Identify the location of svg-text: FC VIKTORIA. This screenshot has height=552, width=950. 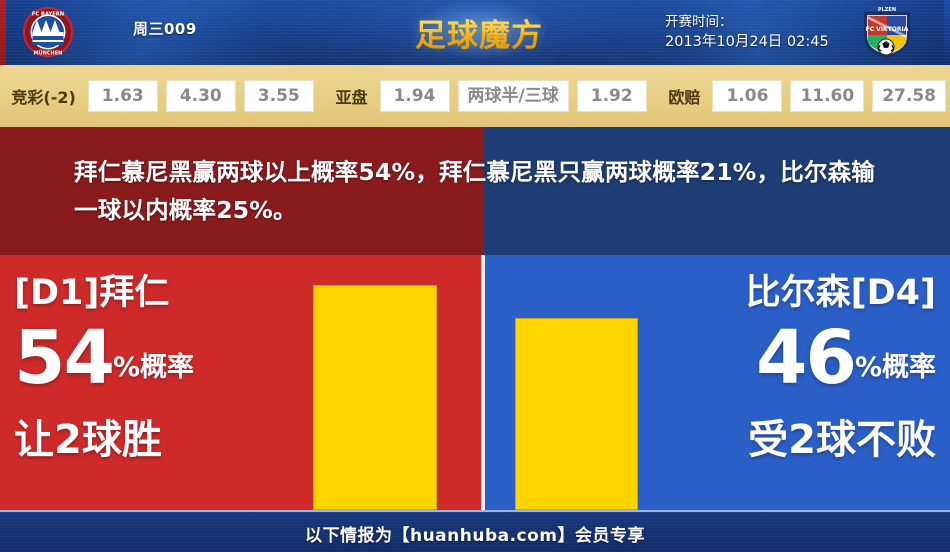
(887, 29).